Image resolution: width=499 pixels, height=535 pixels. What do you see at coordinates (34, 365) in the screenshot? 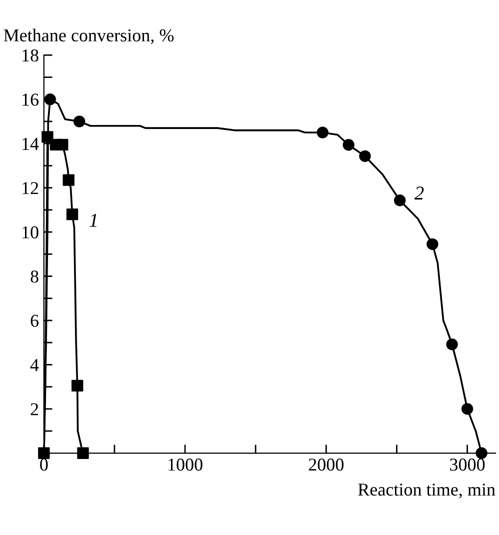
I see `y-tick-label: 4` at bounding box center [34, 365].